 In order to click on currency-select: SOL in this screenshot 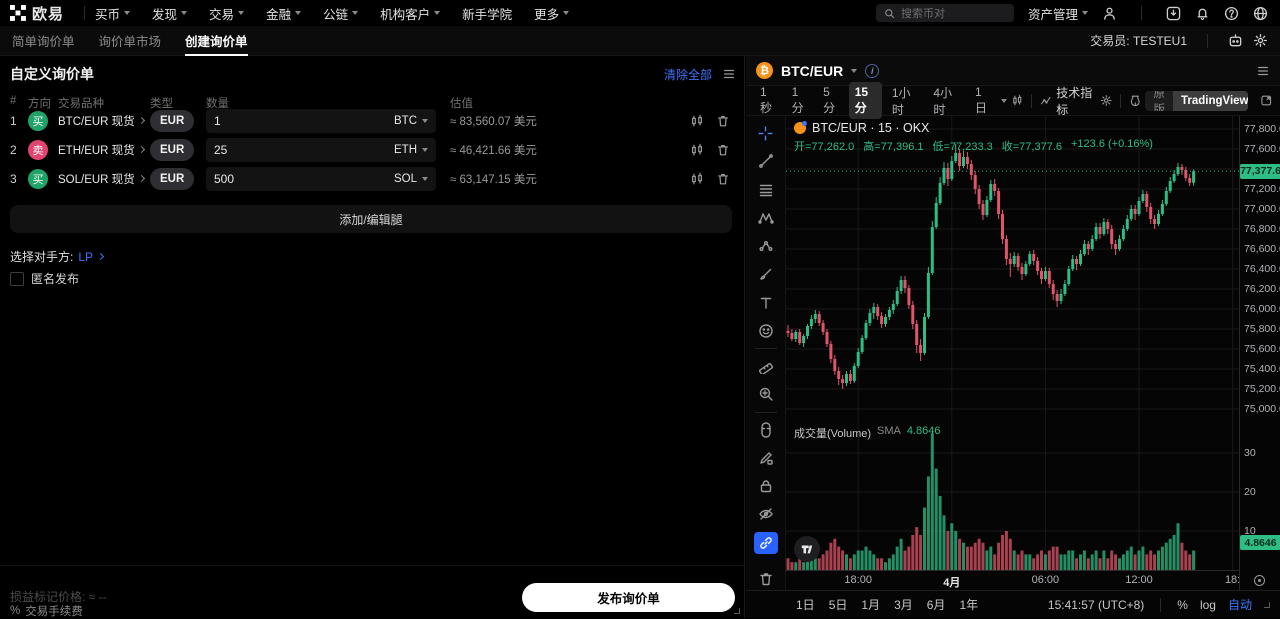, I will do `click(405, 178)`.